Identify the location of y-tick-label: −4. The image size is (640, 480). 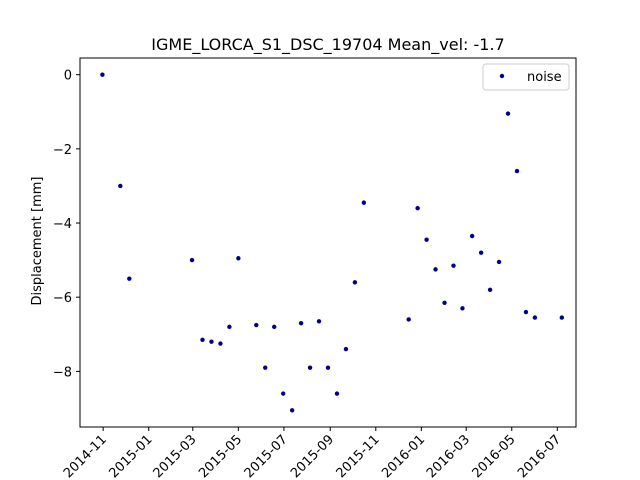
(62, 224).